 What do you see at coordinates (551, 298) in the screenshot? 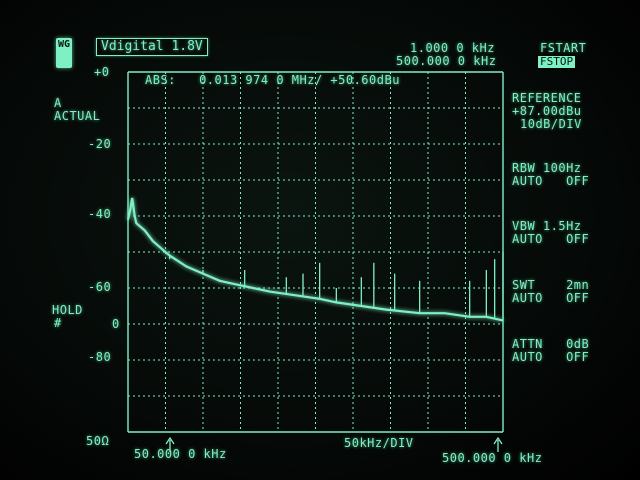
I see `swt-mode: AUTO OFF` at bounding box center [551, 298].